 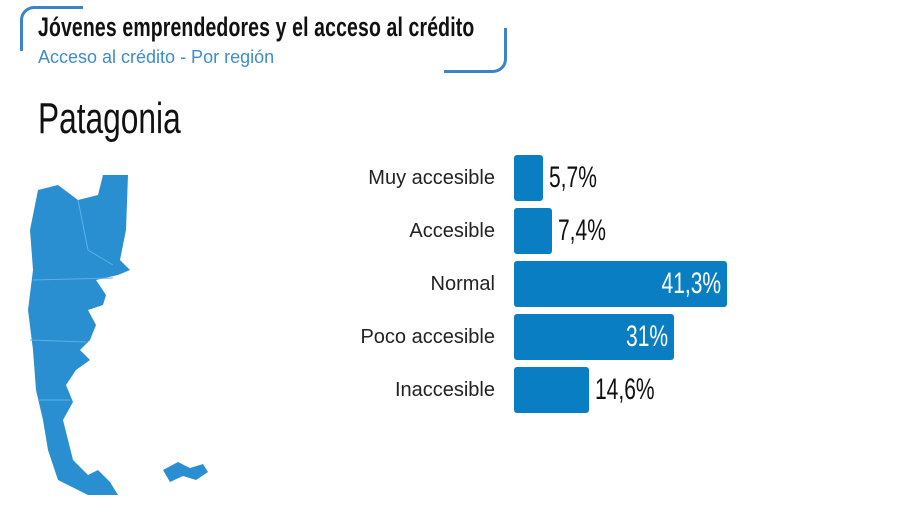 What do you see at coordinates (51, 28) in the screenshot?
I see `header-frame-top-left` at bounding box center [51, 28].